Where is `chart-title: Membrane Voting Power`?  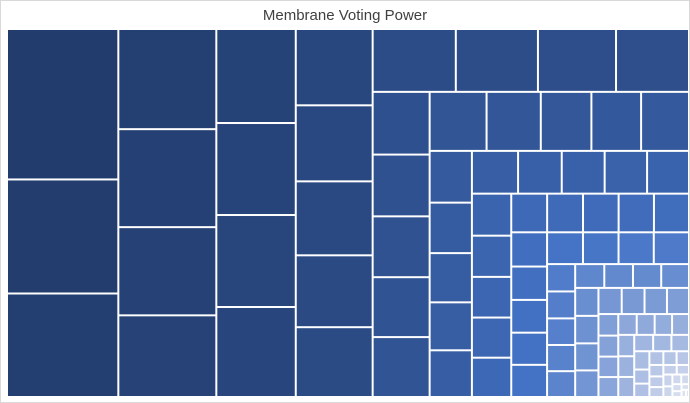
chart-title: Membrane Voting Power is located at coordinates (345, 15).